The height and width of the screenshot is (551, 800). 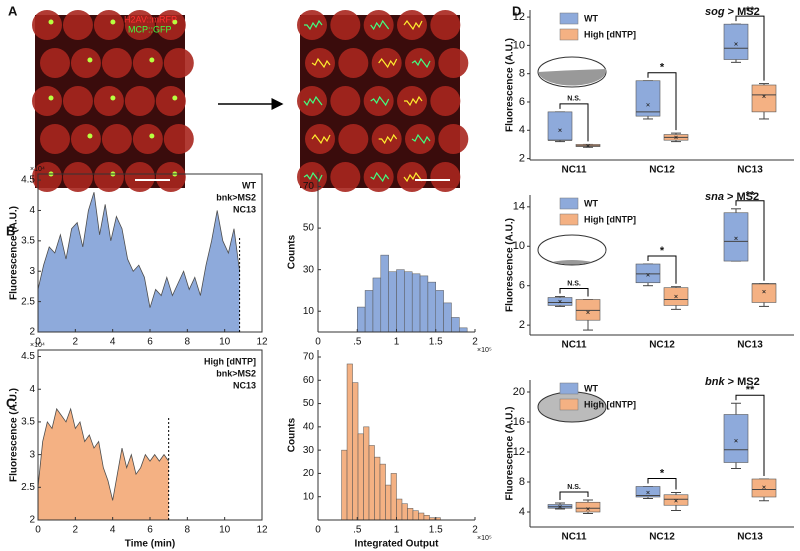 I want to click on y-tick-label: 3.5, so click(x=28, y=422).